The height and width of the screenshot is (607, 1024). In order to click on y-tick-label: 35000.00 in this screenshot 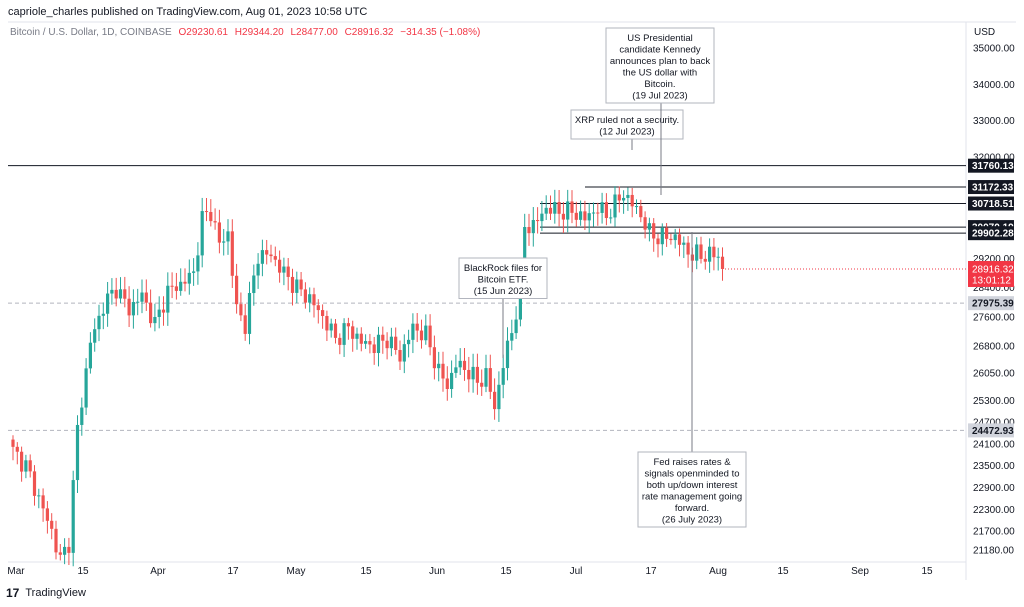, I will do `click(994, 49)`.